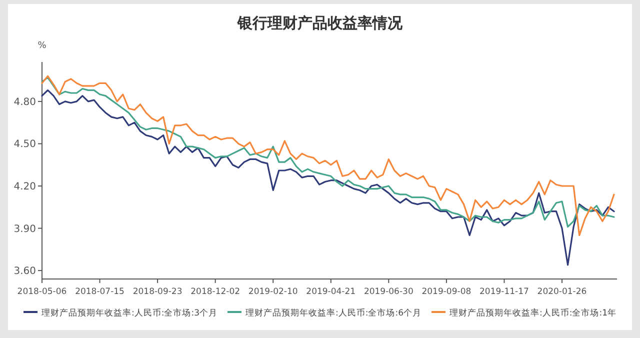 Image resolution: width=640 pixels, height=338 pixels. What do you see at coordinates (320, 23) in the screenshot?
I see `chart-title: 银行理财产品收益率情况` at bounding box center [320, 23].